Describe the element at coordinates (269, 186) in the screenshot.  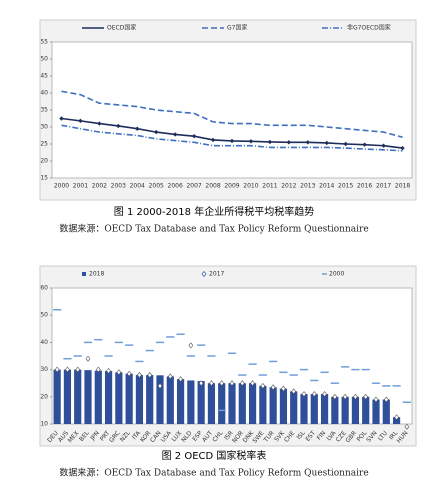
I see `x-tick-label: 2011` at that location.